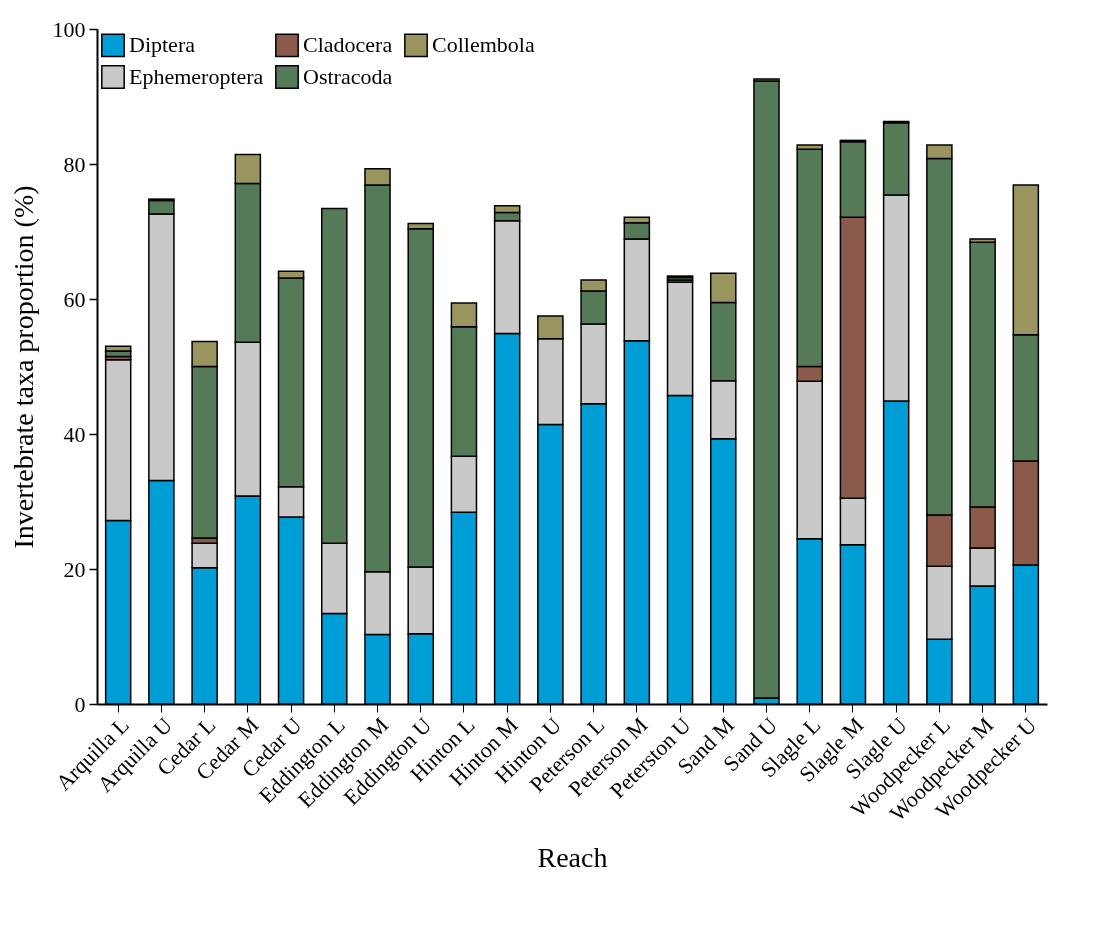  What do you see at coordinates (74, 434) in the screenshot?
I see `y-tick-label: 40` at bounding box center [74, 434].